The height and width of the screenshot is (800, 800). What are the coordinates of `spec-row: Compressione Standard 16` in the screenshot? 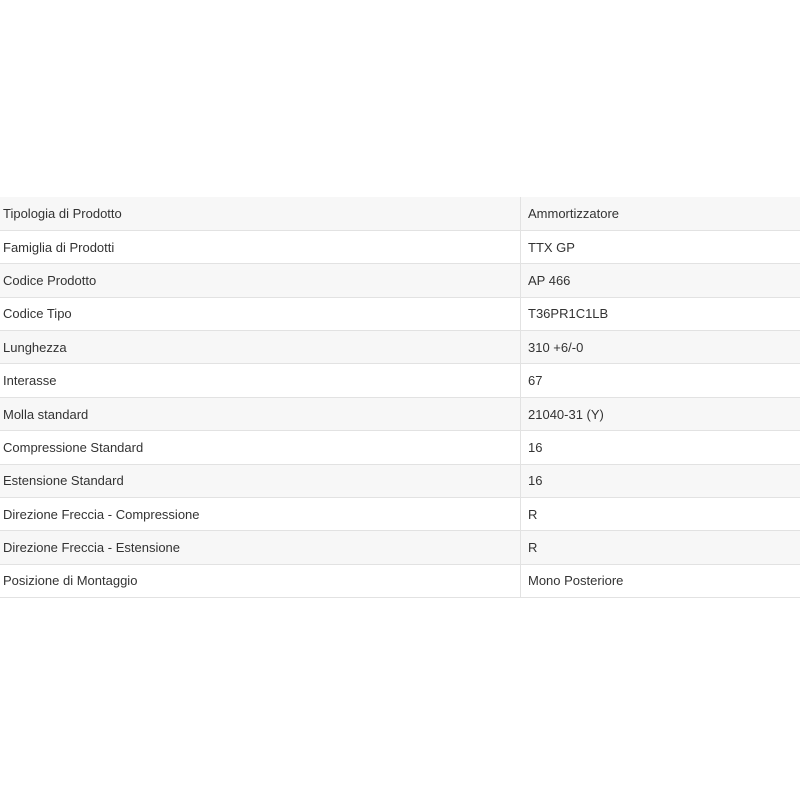 It's located at (400, 447).